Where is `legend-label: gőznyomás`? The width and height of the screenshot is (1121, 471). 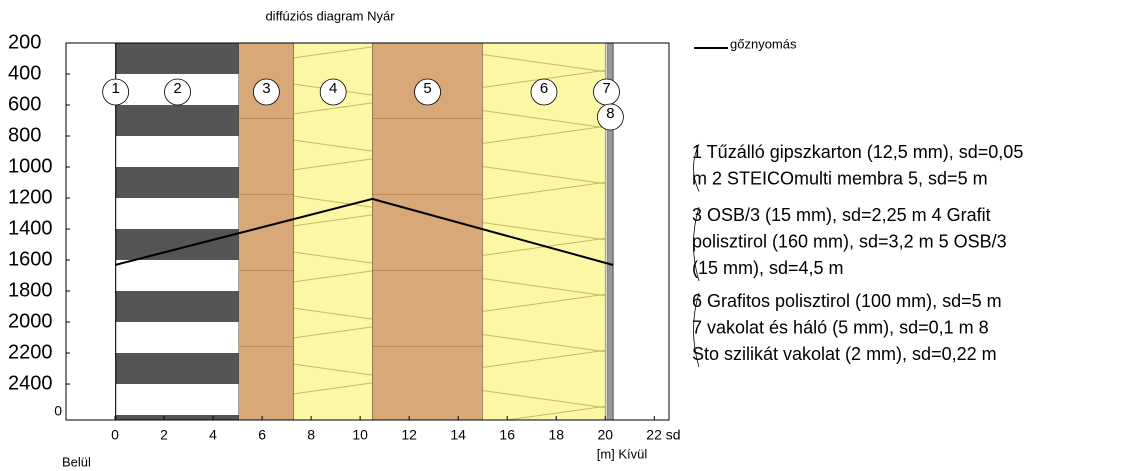
legend-label: gőznyomás is located at coordinates (763, 43).